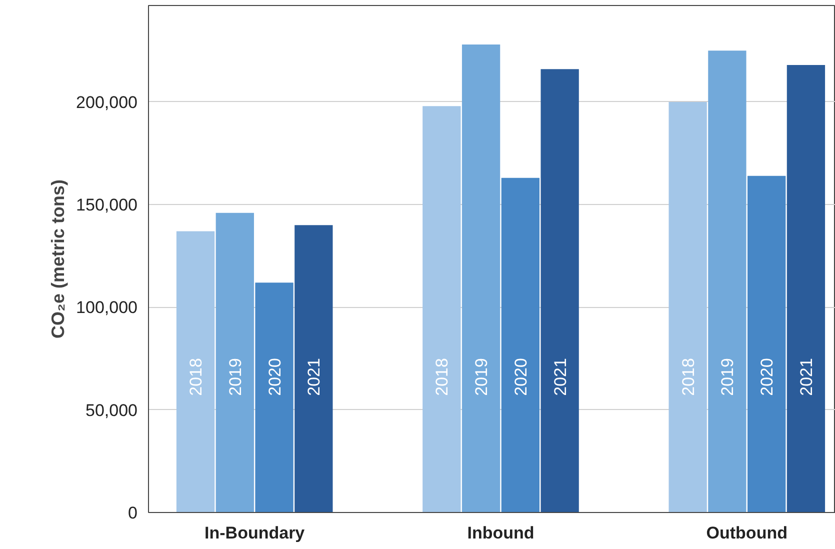 Image resolution: width=835 pixels, height=549 pixels. What do you see at coordinates (728, 377) in the screenshot?
I see `series-label: 2019` at bounding box center [728, 377].